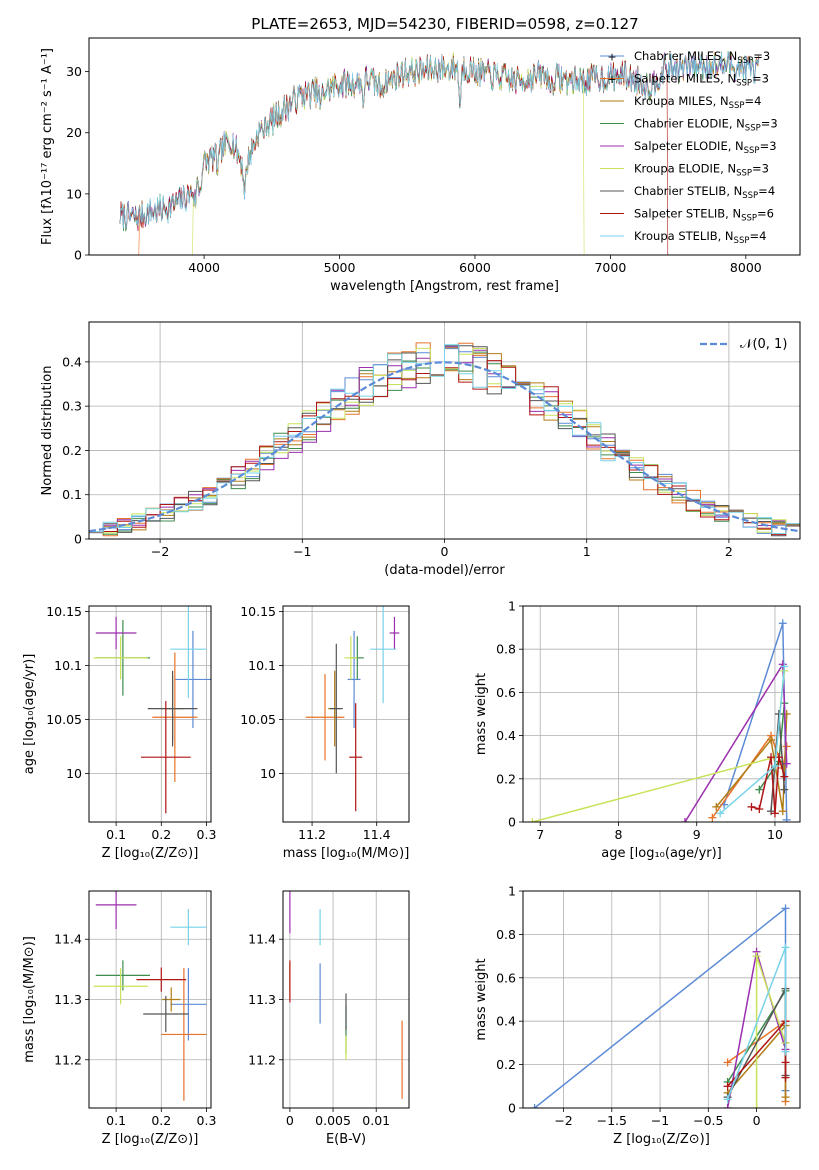 This screenshot has height=1170, width=819. Describe the element at coordinates (660, 1120) in the screenshot. I see `x-tick-label: −1` at that location.